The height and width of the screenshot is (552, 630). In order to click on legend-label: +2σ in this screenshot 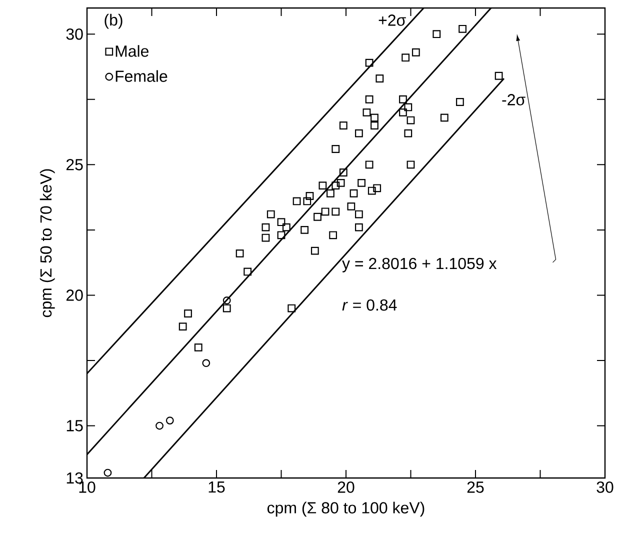, I will do `click(392, 20)`.